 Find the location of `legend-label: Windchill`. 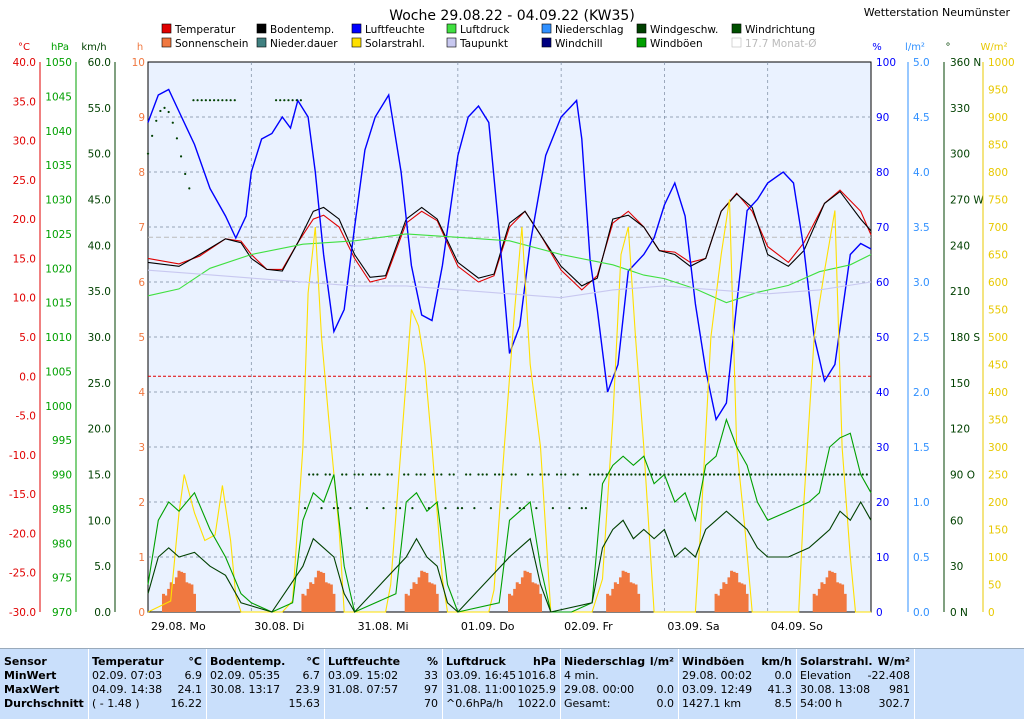

legend-label: Windchill is located at coordinates (579, 44).